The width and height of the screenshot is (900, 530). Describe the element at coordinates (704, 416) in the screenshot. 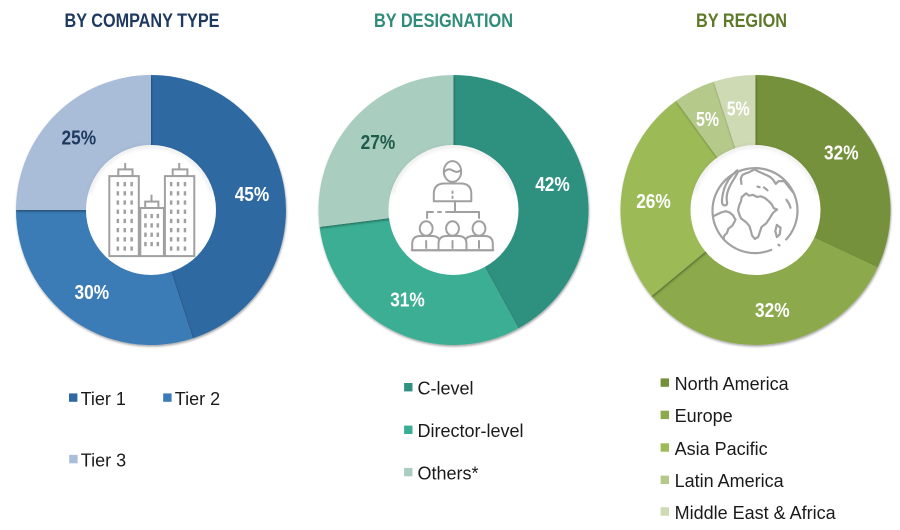

I see `svg-text: Europe` at that location.